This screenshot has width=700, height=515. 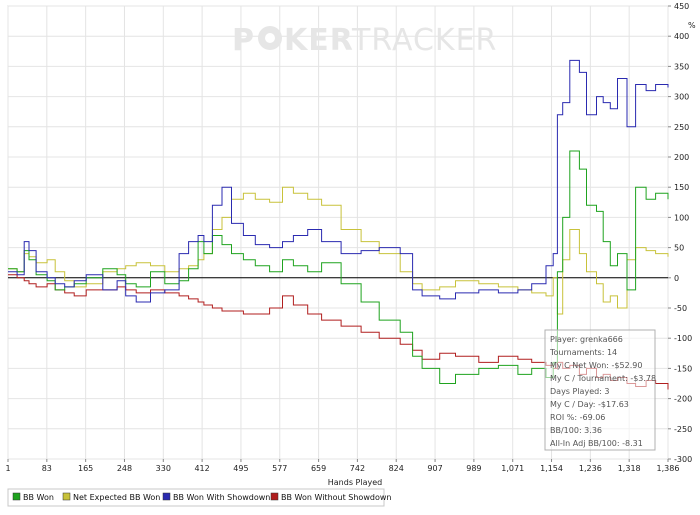 What do you see at coordinates (596, 365) in the screenshot?
I see `stat-net-won: My C Net Won: -$52.90` at bounding box center [596, 365].